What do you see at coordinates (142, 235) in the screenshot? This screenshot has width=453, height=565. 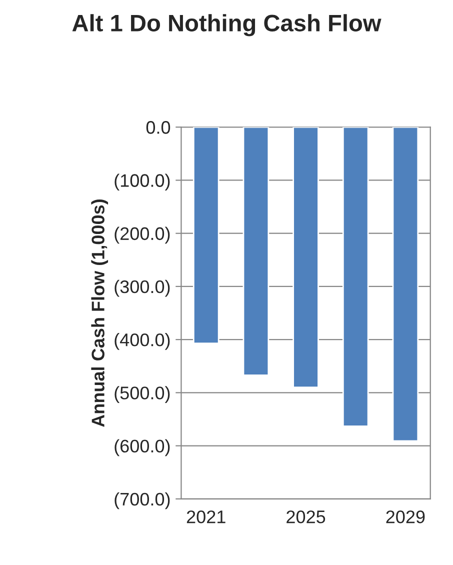 I see `y-tick-label: (200.0)` at bounding box center [142, 235].